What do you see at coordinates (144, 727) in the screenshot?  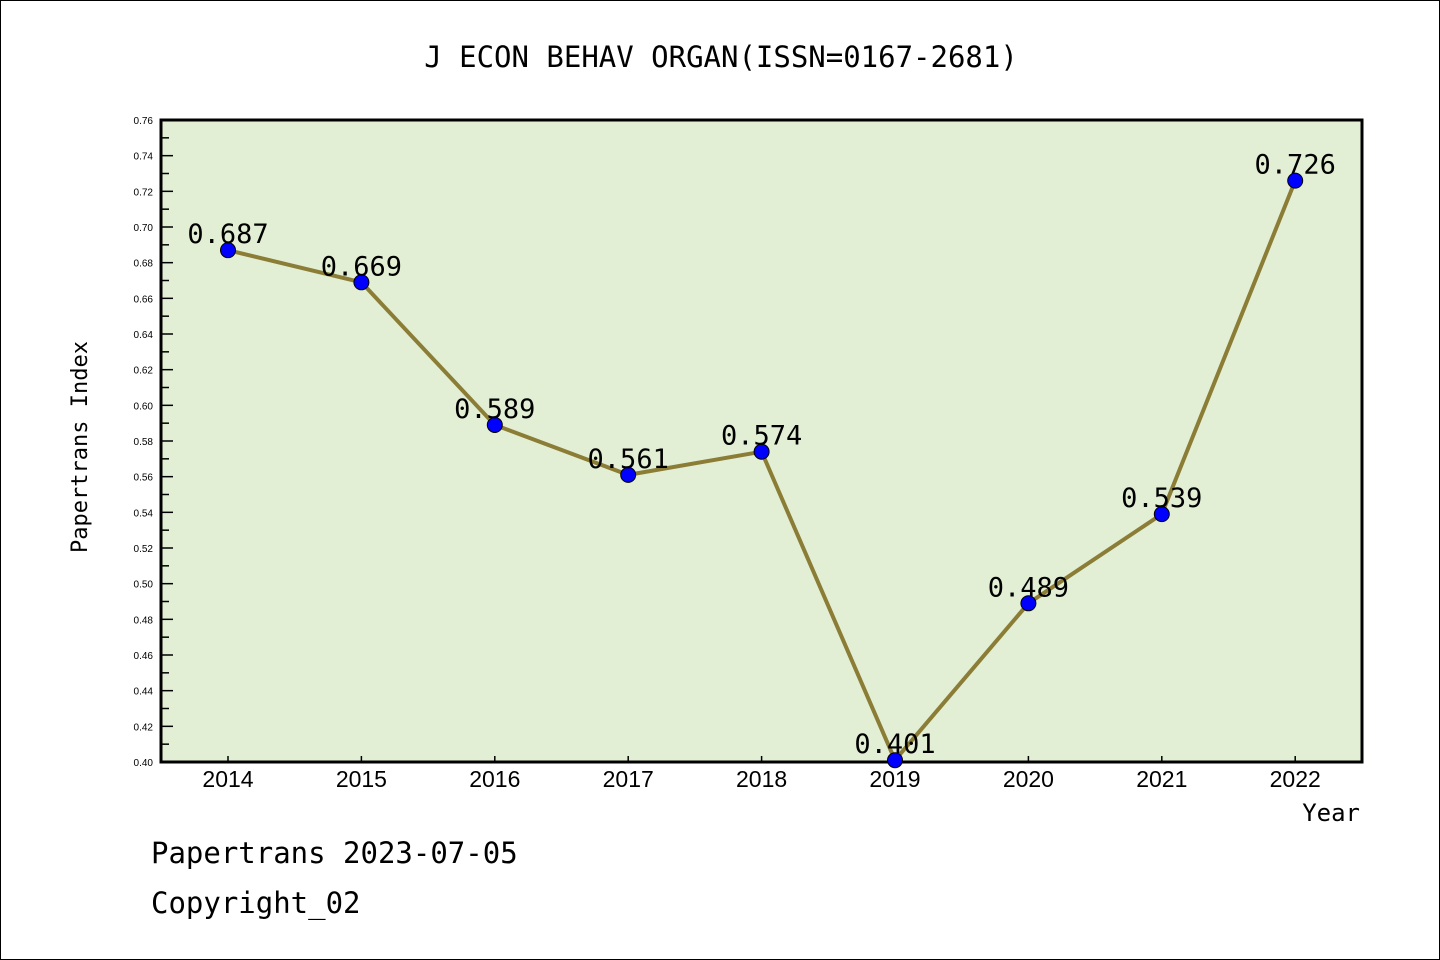 I see `y-tick-label: 0.42` at bounding box center [144, 727].